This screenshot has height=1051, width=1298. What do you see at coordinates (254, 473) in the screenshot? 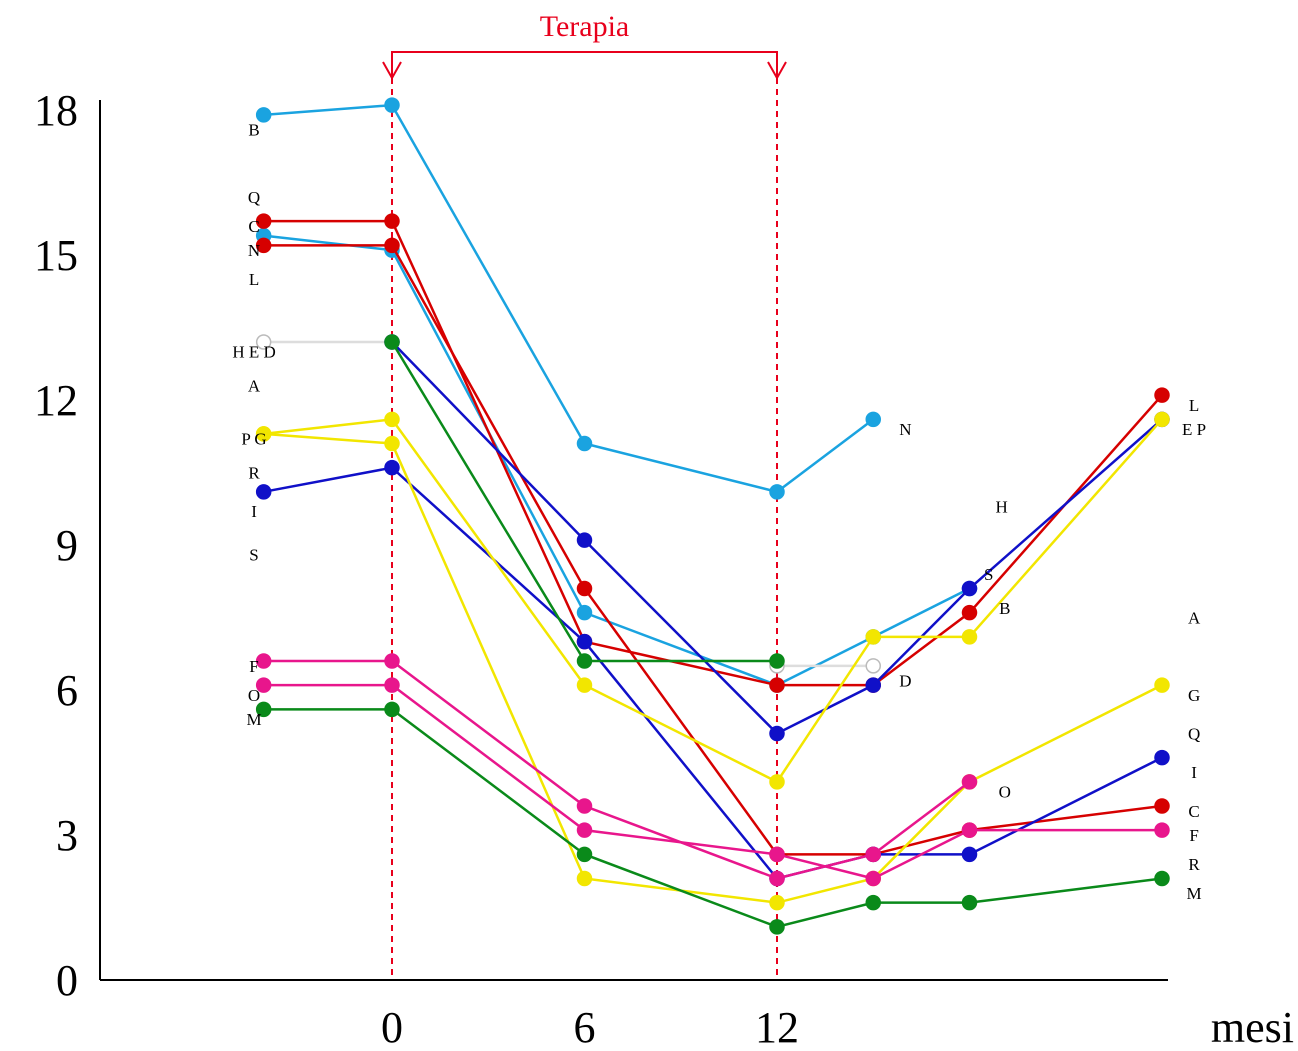
I see `patient-label: R` at bounding box center [254, 473].